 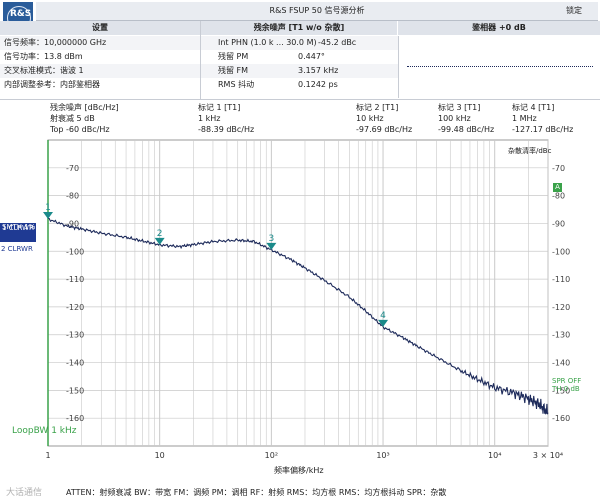 I want to click on y-tick-label-left: -100, so click(x=75, y=251).